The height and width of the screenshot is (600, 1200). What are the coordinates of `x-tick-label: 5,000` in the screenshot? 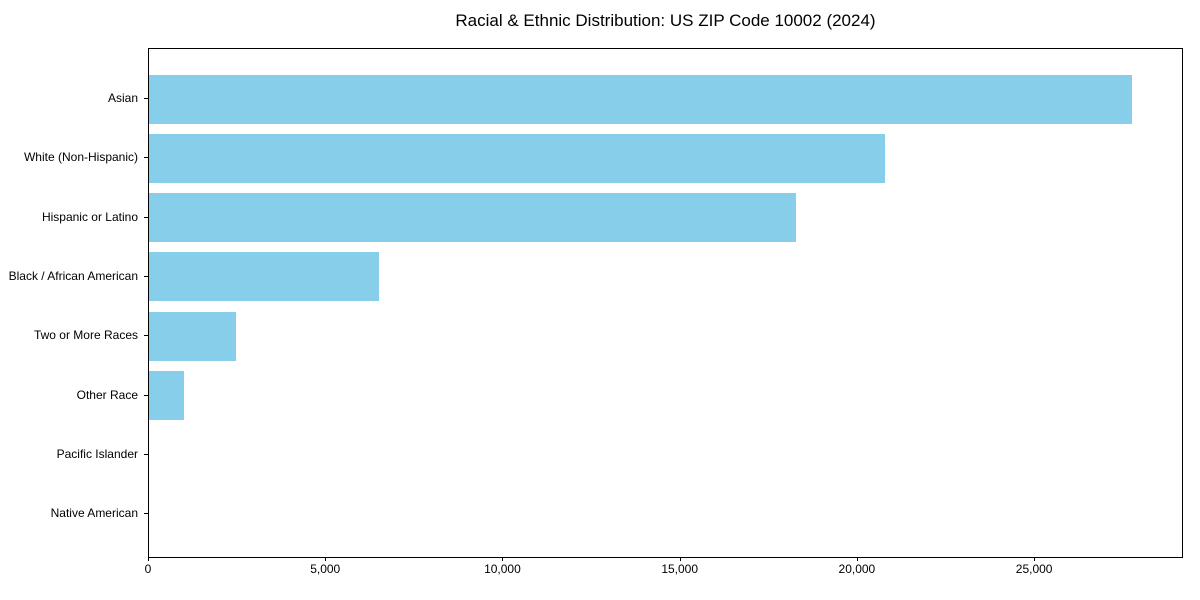 It's located at (325, 569).